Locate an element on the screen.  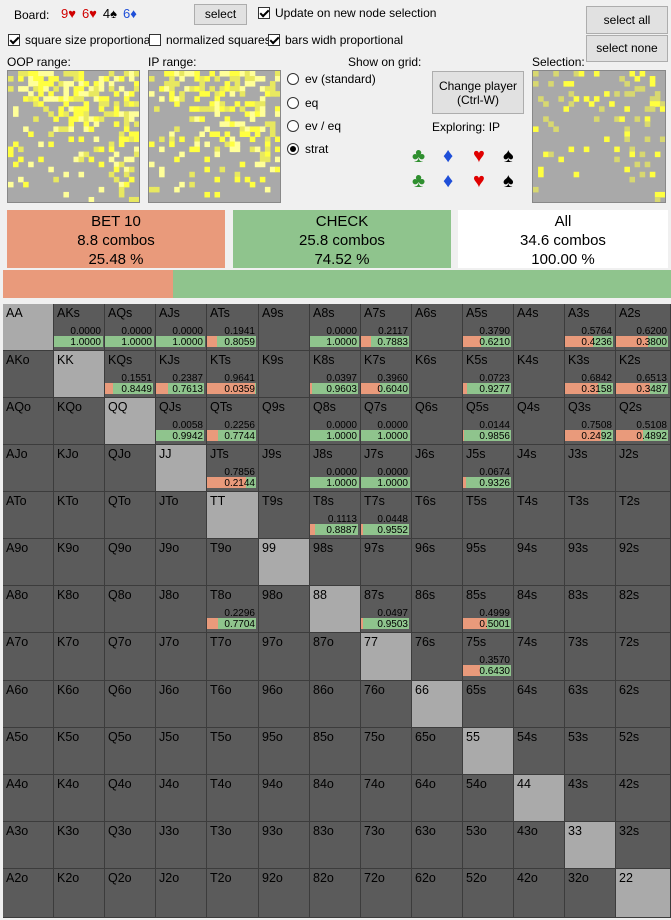
hand-cell-75o: 75o is located at coordinates (386, 751).